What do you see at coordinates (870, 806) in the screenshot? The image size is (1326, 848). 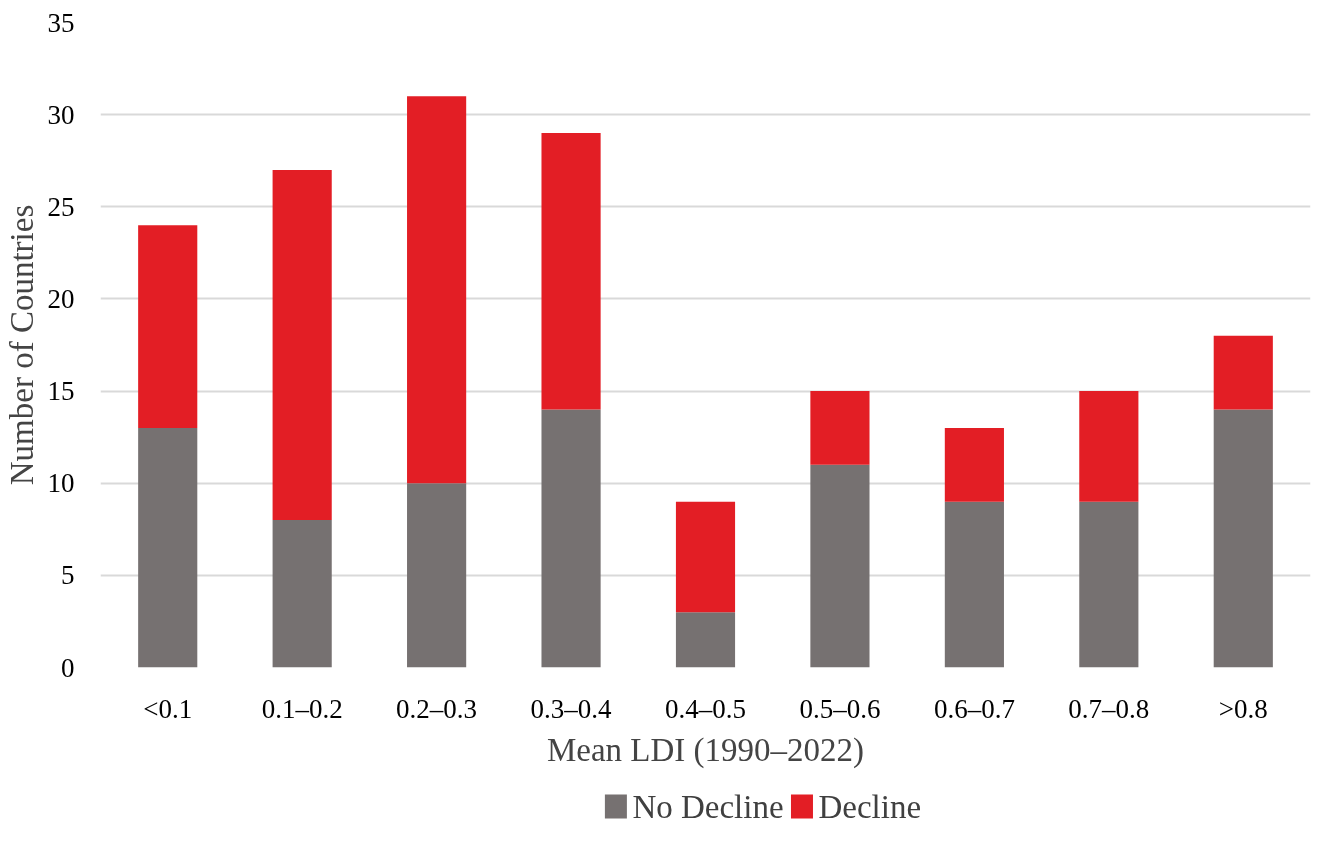 I see `legend-label: Decline` at bounding box center [870, 806].